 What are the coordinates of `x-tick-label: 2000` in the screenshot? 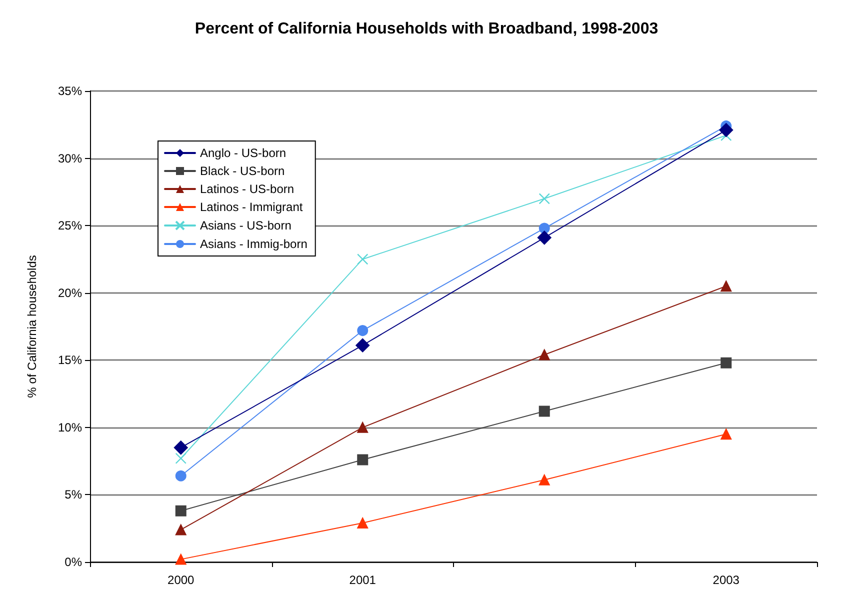 It's located at (181, 580).